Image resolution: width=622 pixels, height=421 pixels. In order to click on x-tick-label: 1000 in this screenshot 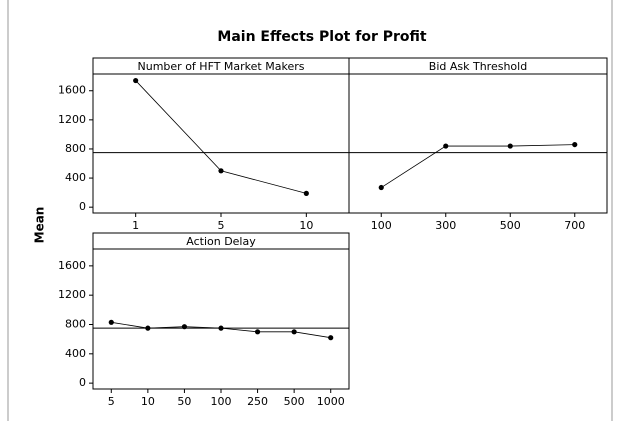, I will do `click(331, 401)`.